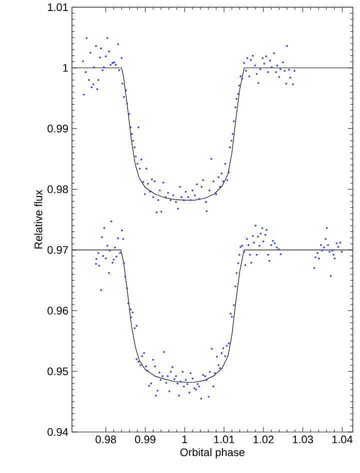  I want to click on y-tick-label: 0.96, so click(58, 310).